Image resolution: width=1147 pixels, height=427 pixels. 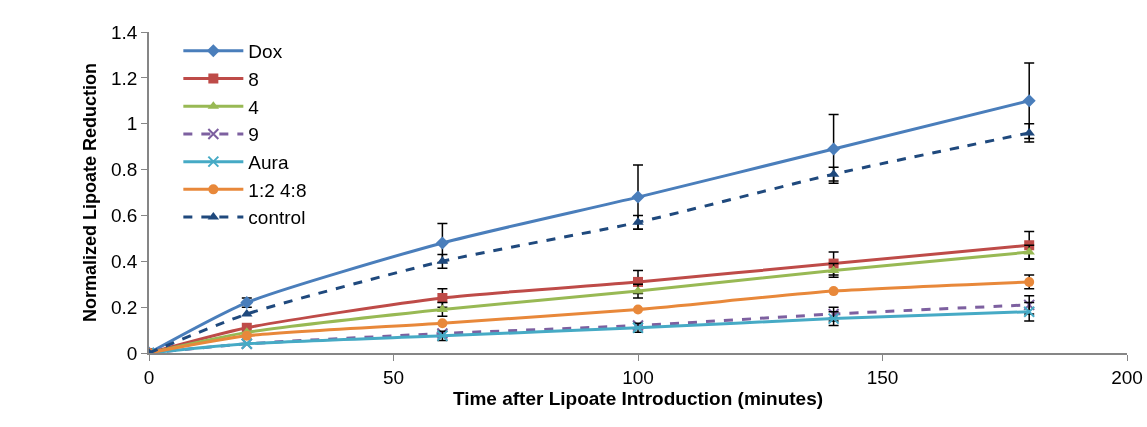 What do you see at coordinates (268, 163) in the screenshot?
I see `legend-label: Aura` at bounding box center [268, 163].